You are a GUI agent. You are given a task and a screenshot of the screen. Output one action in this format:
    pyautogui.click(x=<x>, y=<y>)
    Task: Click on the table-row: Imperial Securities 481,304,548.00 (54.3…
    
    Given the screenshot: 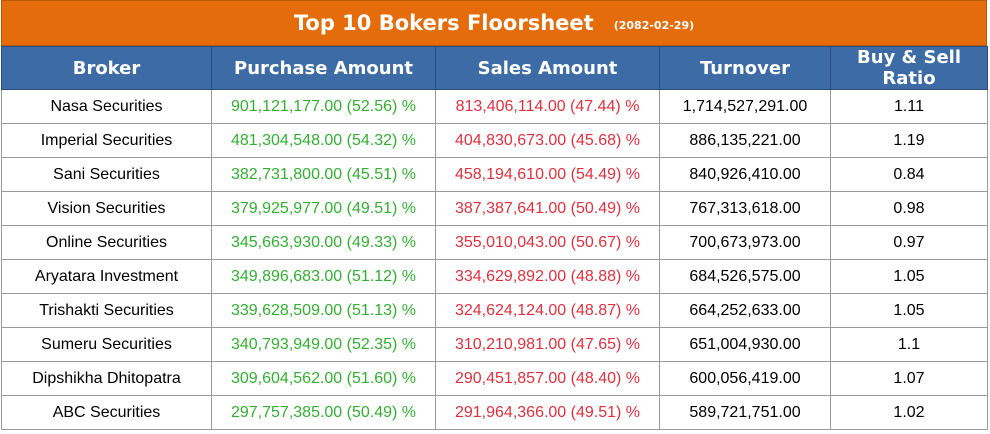 What is the action you would take?
    pyautogui.click(x=494, y=140)
    